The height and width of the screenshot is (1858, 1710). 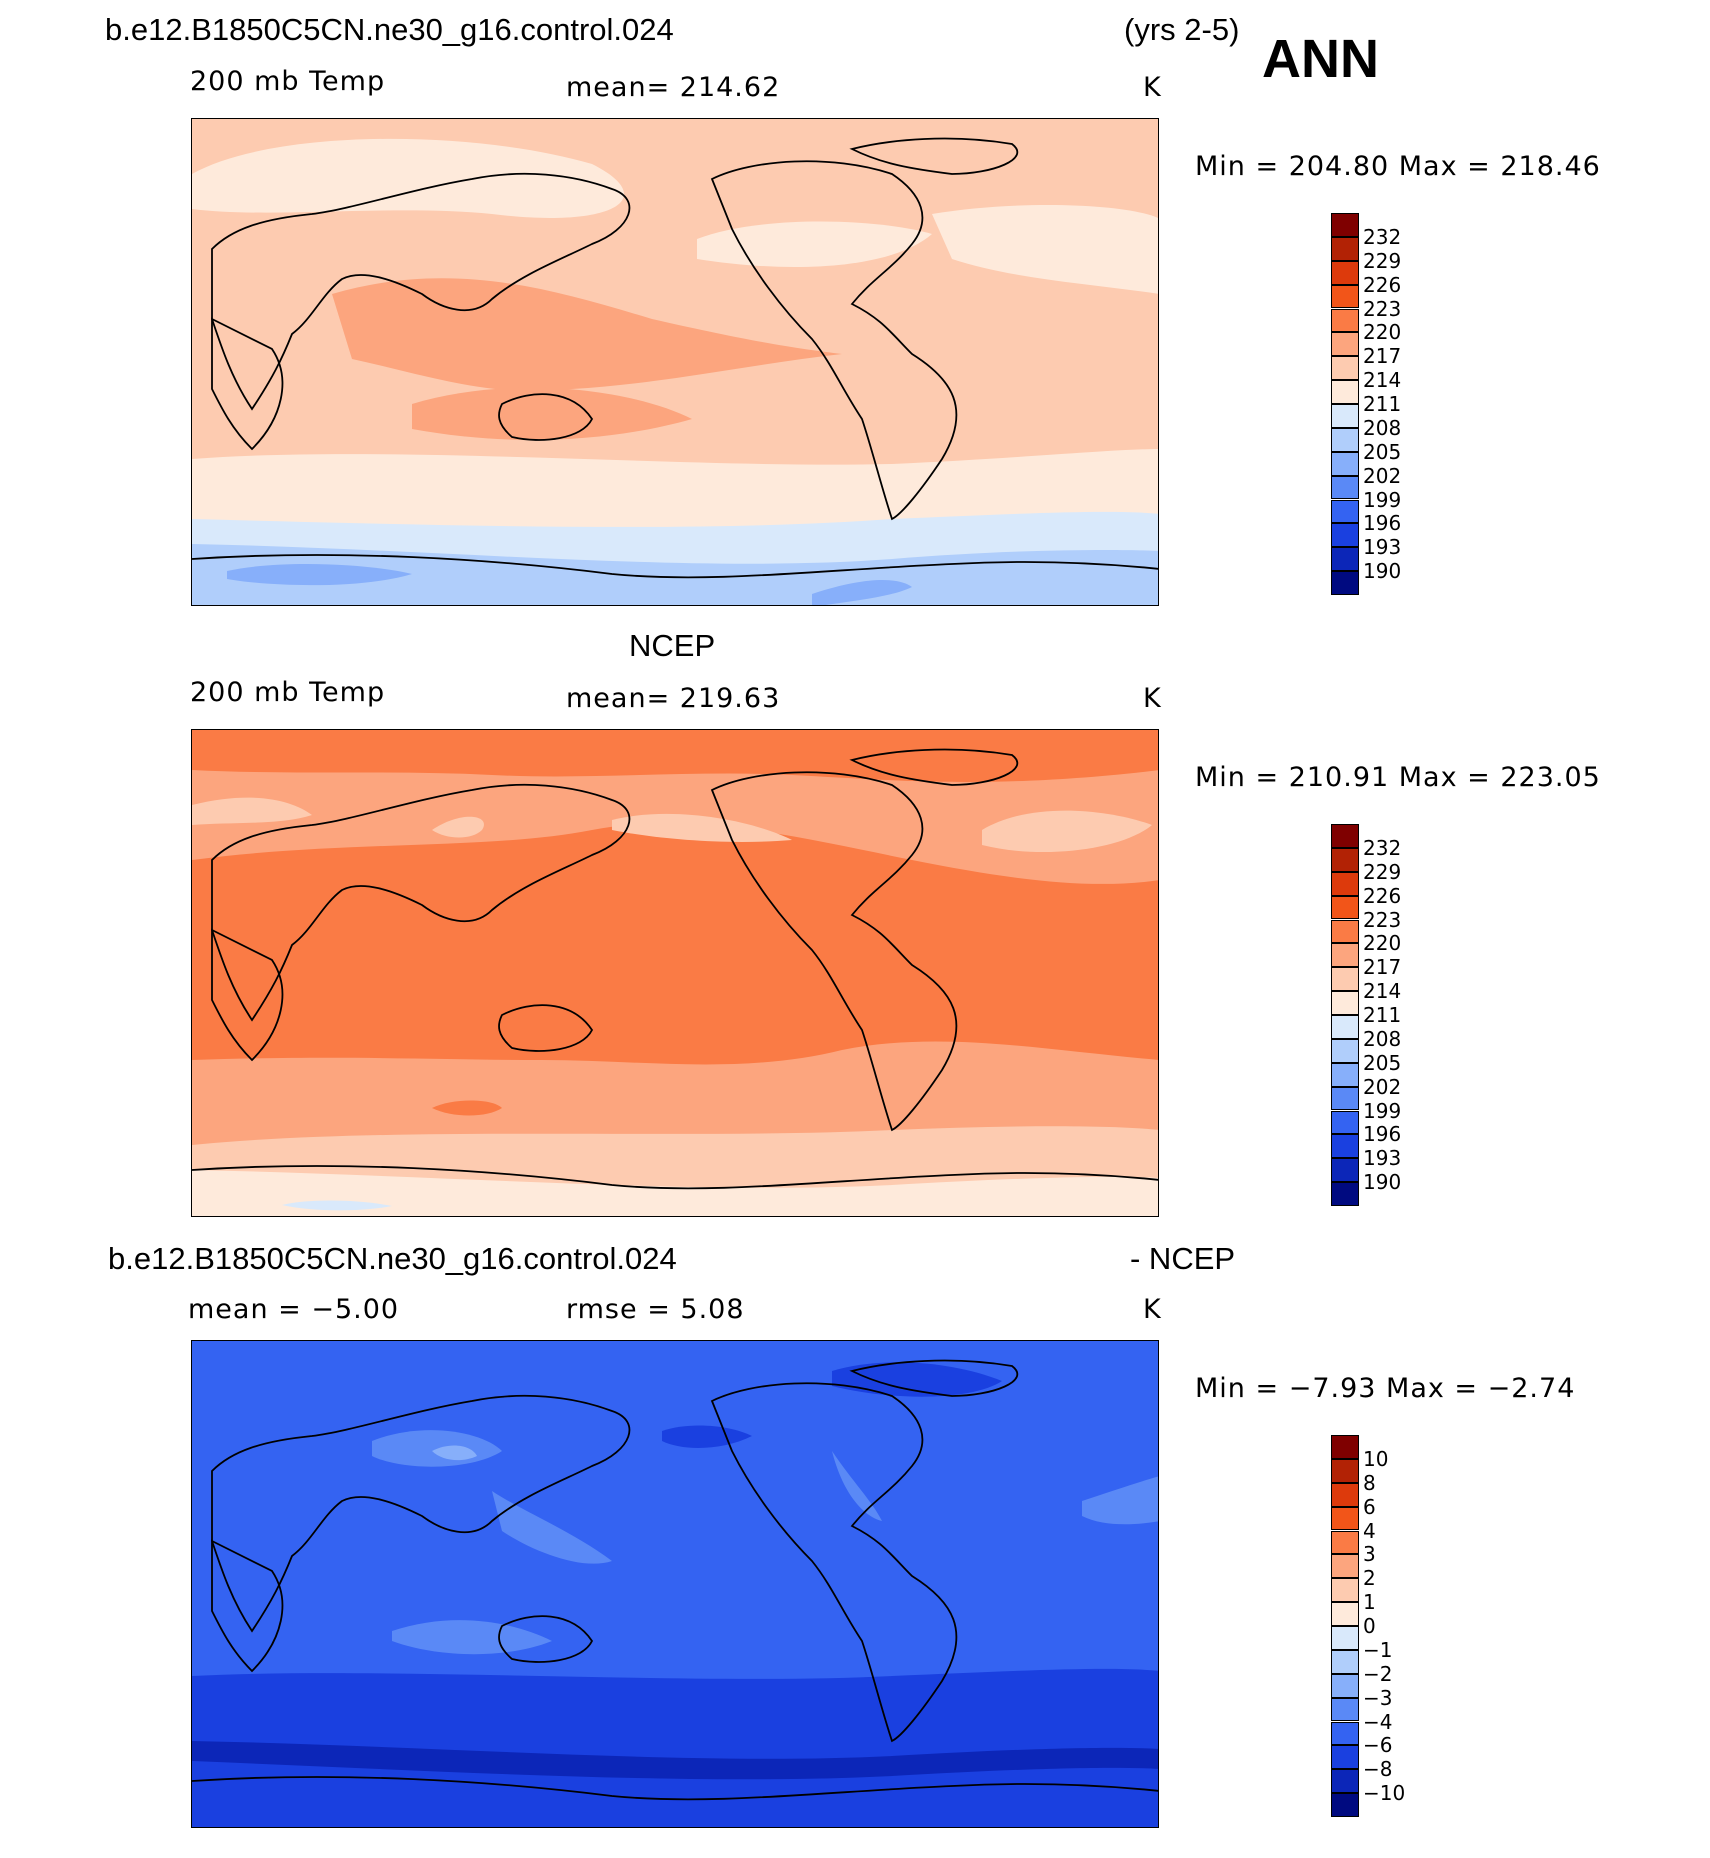 What do you see at coordinates (1385, 1388) in the screenshot?
I see `panel3-minmax: Min = −7.93 Max = −2.74` at bounding box center [1385, 1388].